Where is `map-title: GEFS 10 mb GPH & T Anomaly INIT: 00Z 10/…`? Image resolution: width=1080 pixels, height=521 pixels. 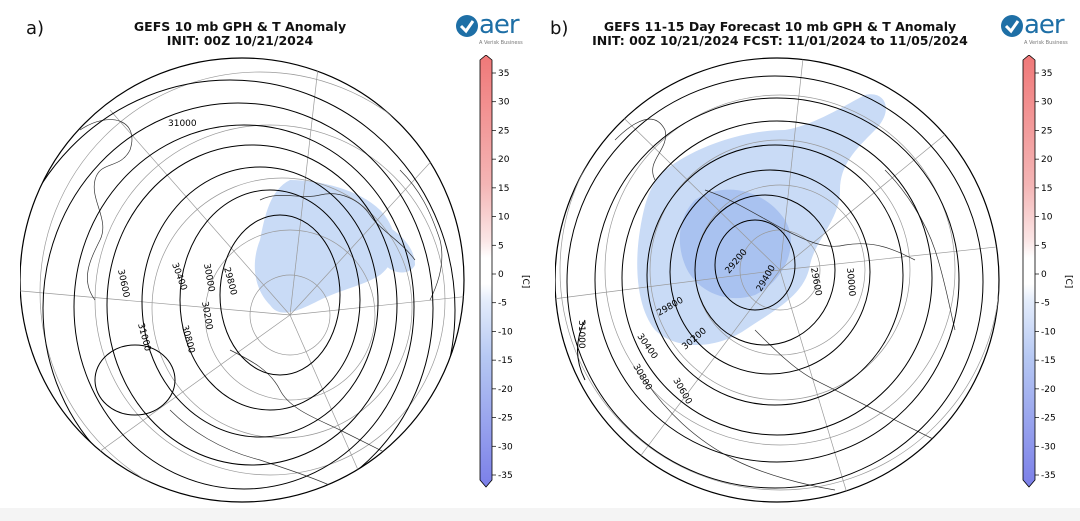 map-title: GEFS 10 mb GPH & T Anomaly INIT: 00Z 10/… is located at coordinates (240, 34).